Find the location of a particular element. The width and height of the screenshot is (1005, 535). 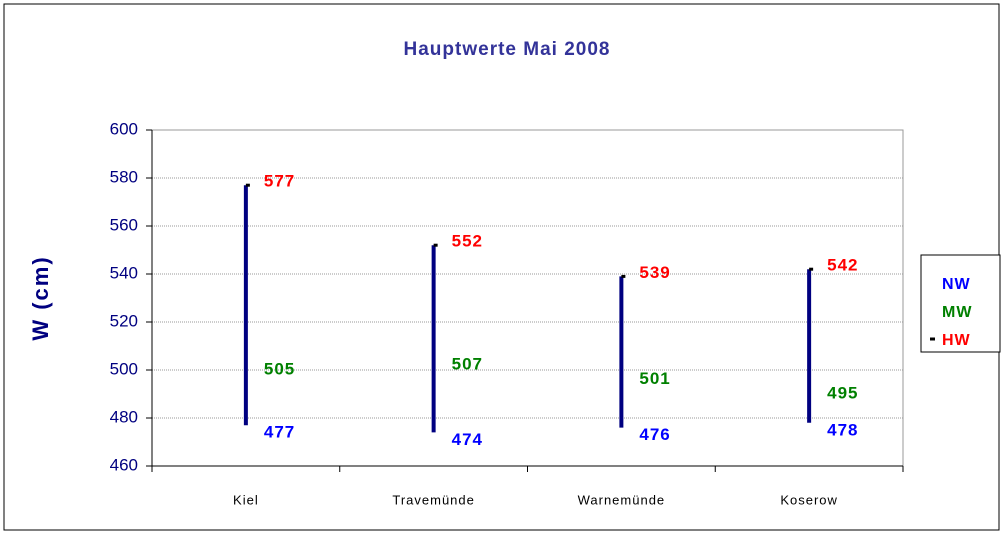

data-label: 478 is located at coordinates (842, 429).